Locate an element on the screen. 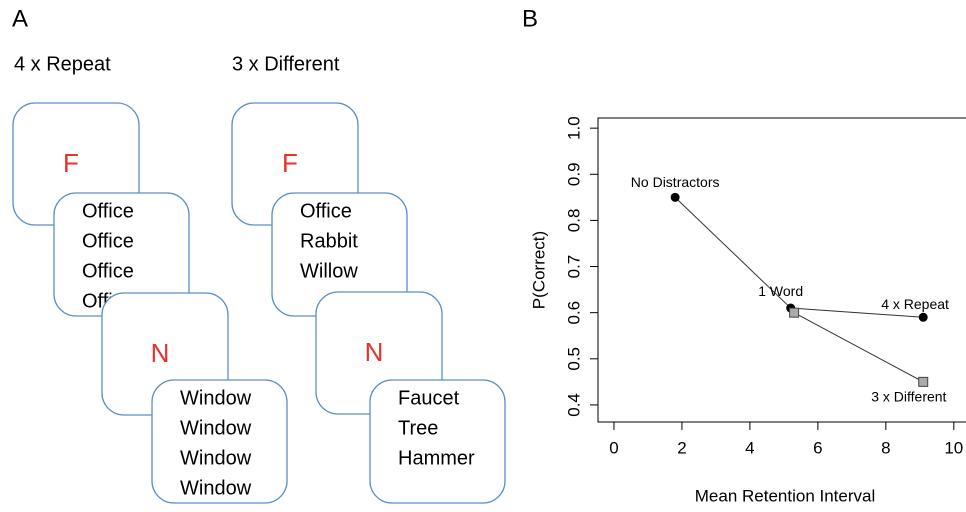 The width and height of the screenshot is (966, 512). y-tick-label: 1.0 is located at coordinates (573, 128).